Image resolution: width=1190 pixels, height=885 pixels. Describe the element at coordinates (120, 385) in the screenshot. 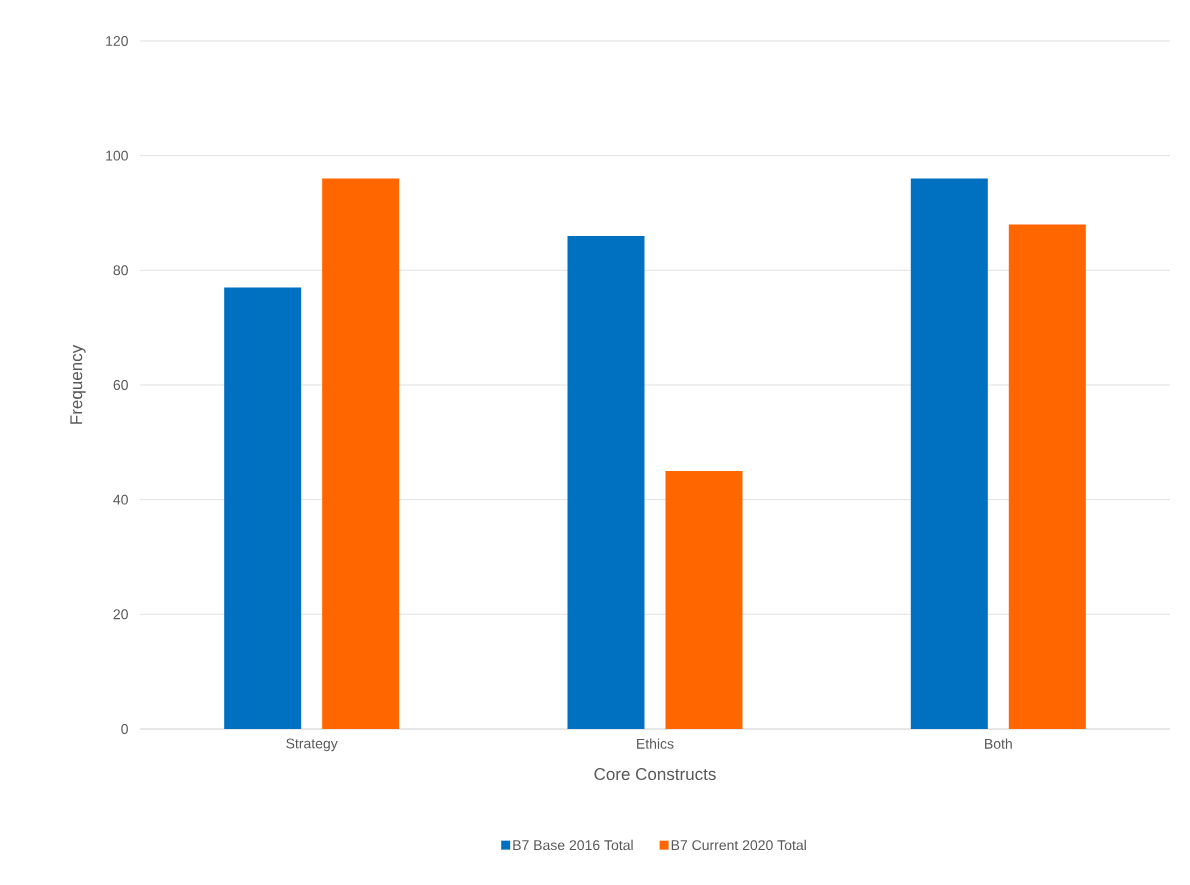

I see `y-tick-label: 60` at that location.